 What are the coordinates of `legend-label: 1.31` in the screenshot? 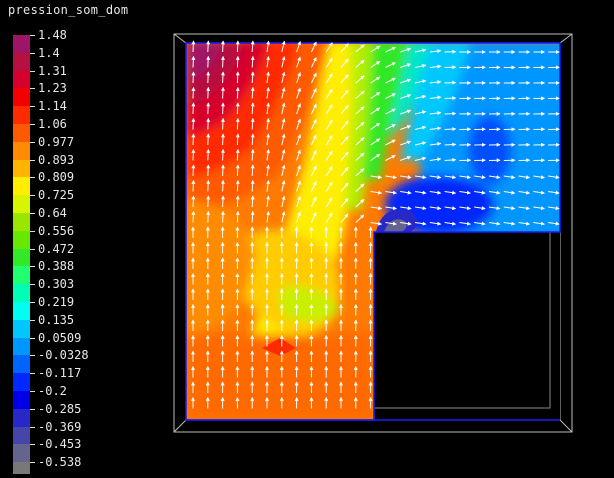 It's located at (52, 70).